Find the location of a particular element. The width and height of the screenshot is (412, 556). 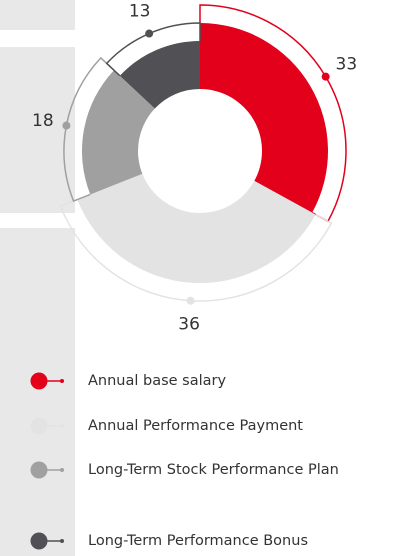

value-label: 18 is located at coordinates (43, 121).